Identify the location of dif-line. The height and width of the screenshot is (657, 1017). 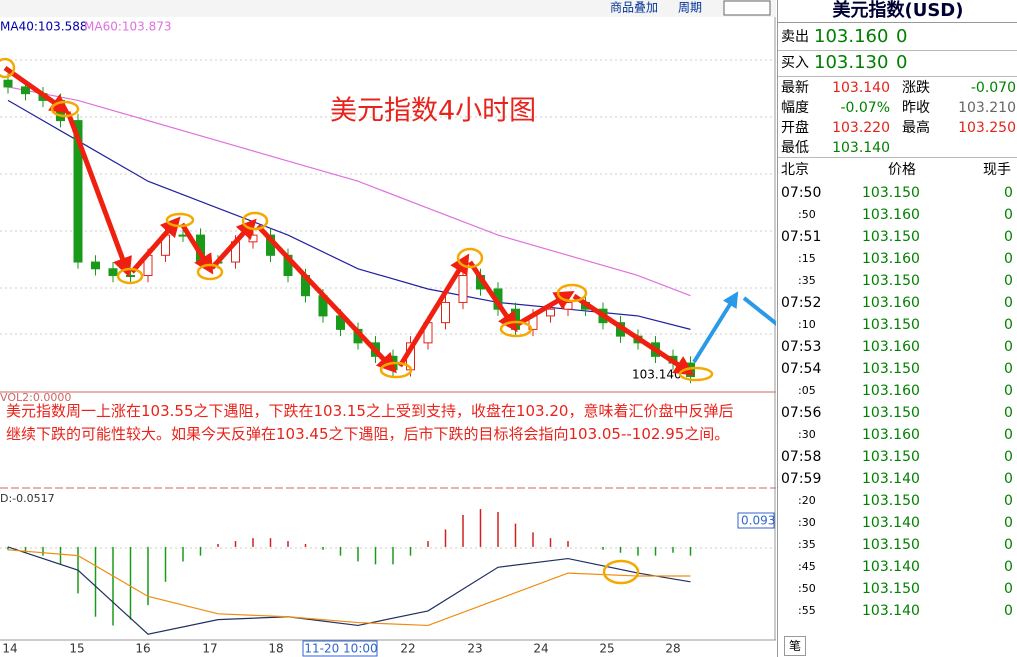
(349, 590).